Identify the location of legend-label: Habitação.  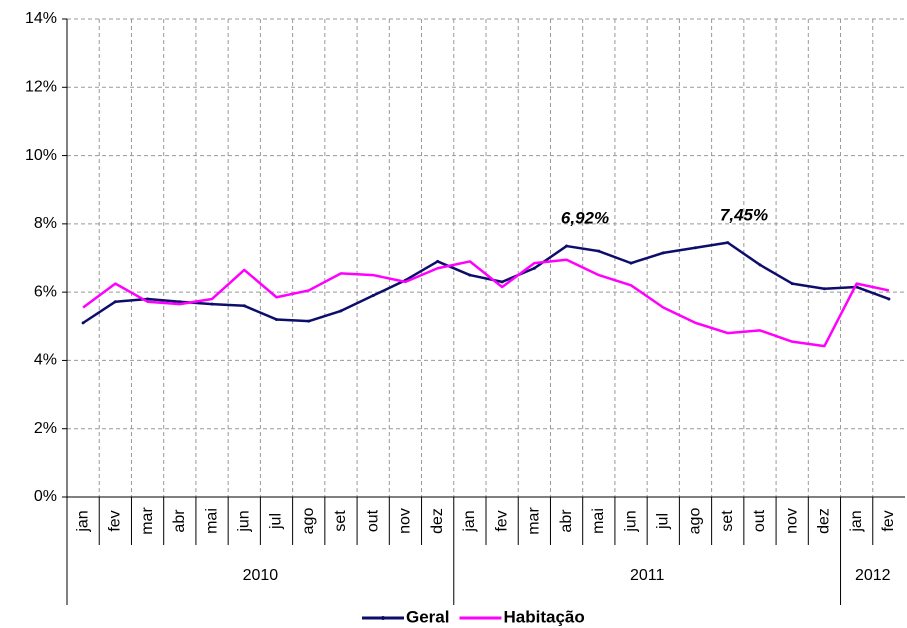
(543, 616).